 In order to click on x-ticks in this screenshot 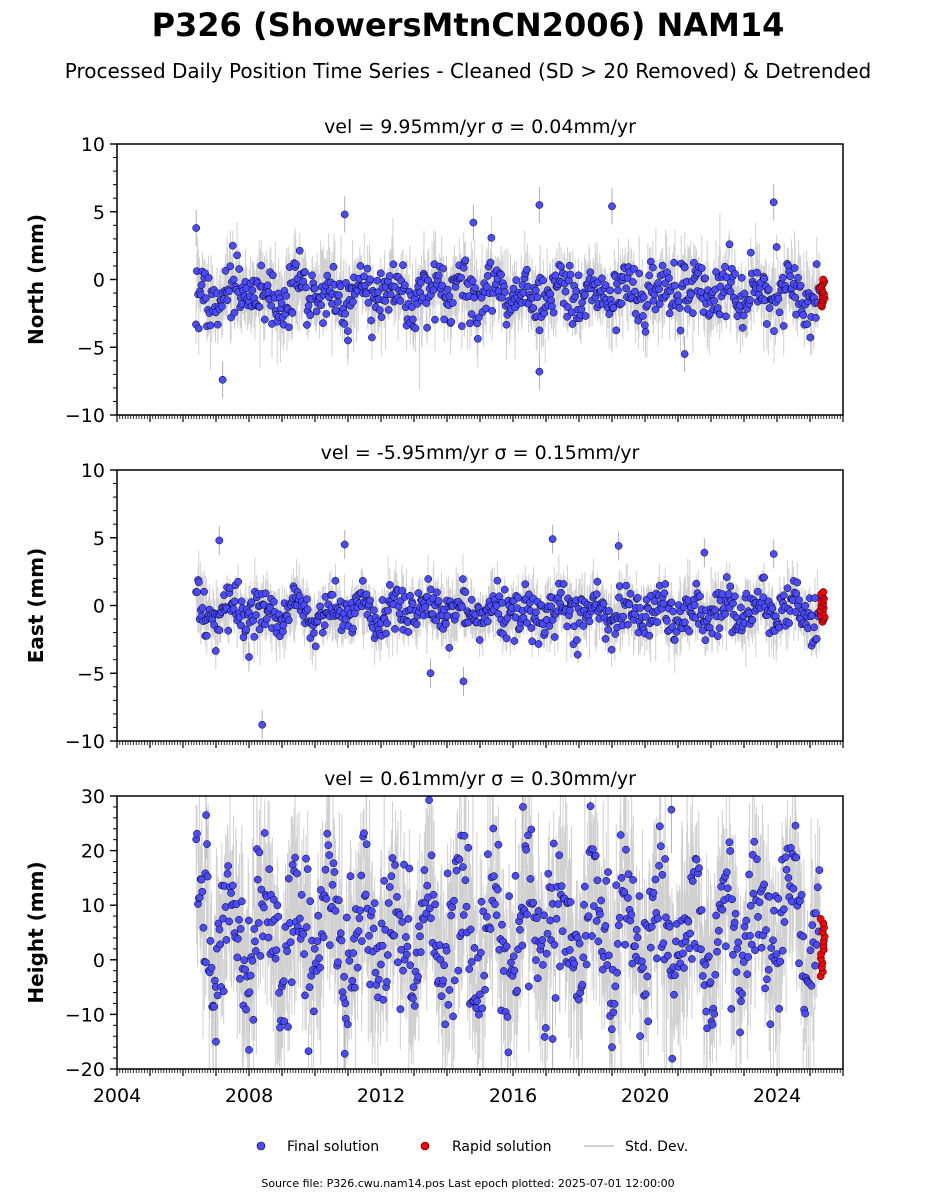, I will do `click(480, 744)`.